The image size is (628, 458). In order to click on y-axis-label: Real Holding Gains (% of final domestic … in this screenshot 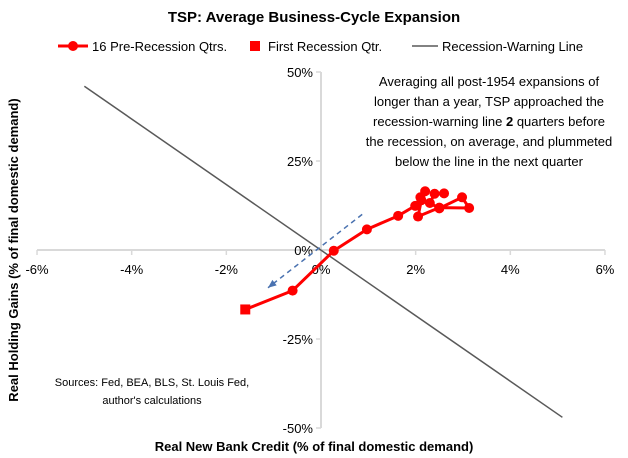, I will do `click(13, 249)`.